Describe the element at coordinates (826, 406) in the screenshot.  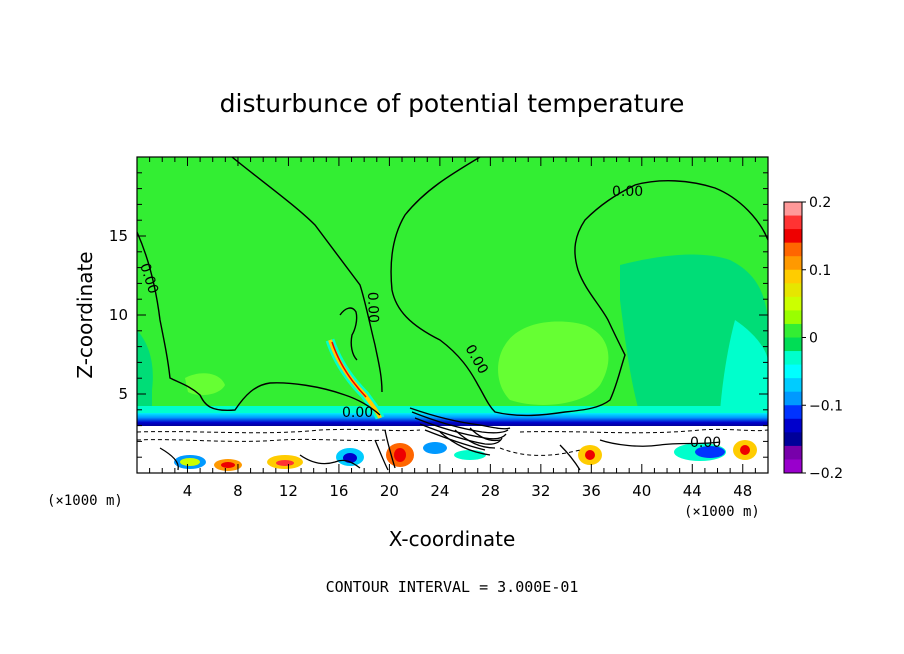
I see `colorbar-tick-label: −0.1` at that location.